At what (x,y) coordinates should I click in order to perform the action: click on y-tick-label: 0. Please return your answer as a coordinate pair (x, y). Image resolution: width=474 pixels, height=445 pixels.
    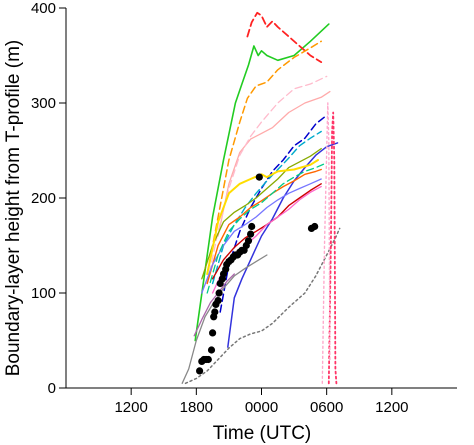
    Looking at the image, I should click on (52, 388).